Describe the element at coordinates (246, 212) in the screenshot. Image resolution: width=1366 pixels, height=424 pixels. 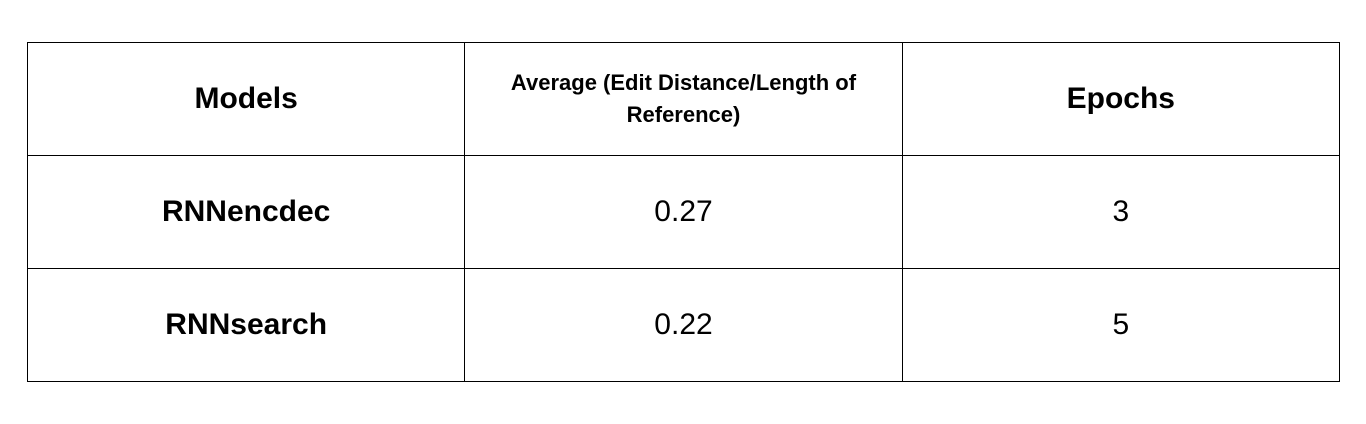
I see `model-name-cell: RNNencdec` at that location.